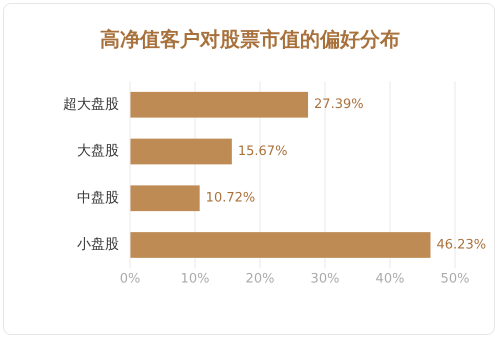 The image size is (500, 340). I want to click on y-tick-label: 大盘股, so click(98, 151).